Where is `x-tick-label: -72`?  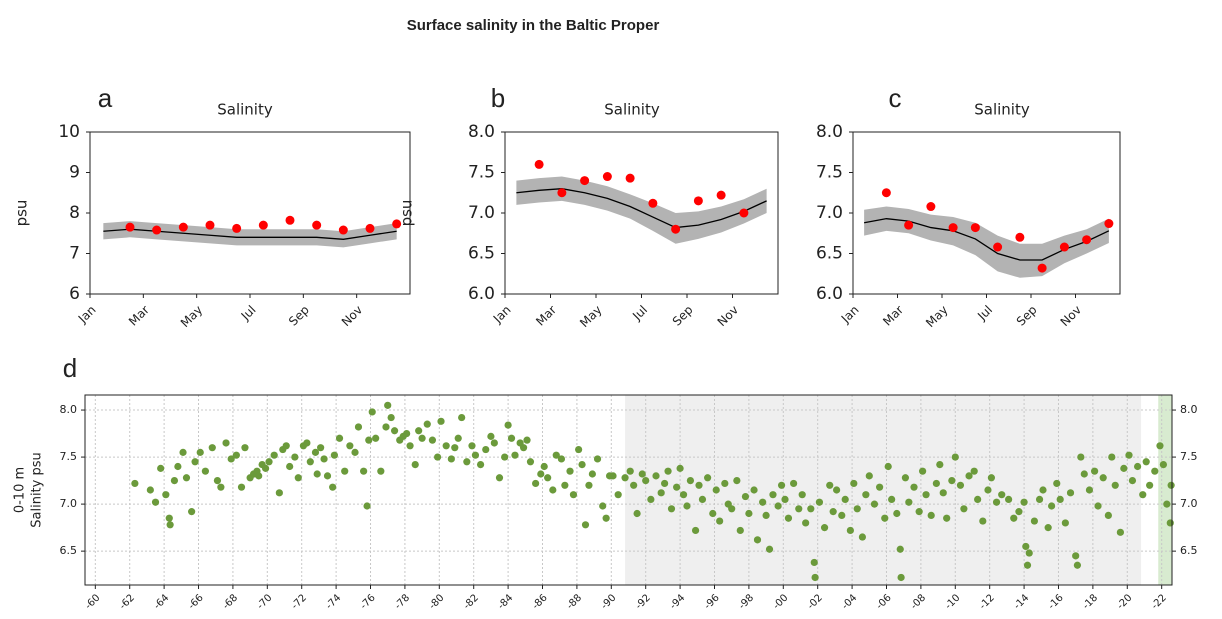 x-tick-label: -72 is located at coordinates (299, 601).